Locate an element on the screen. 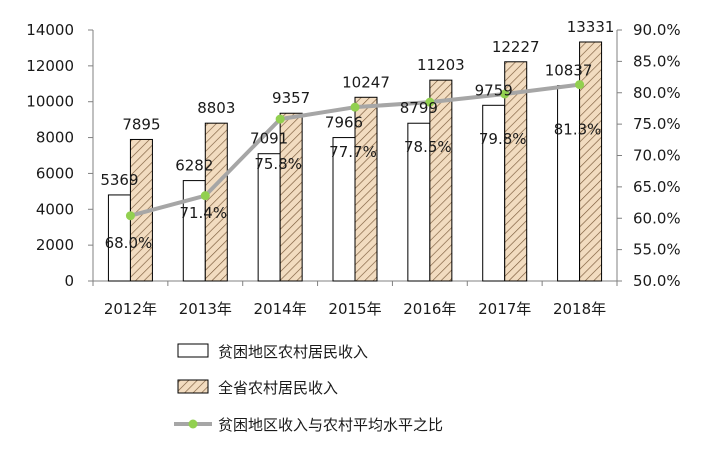 This screenshot has height=459, width=706. data-label-ratio: 75.8% is located at coordinates (278, 164).